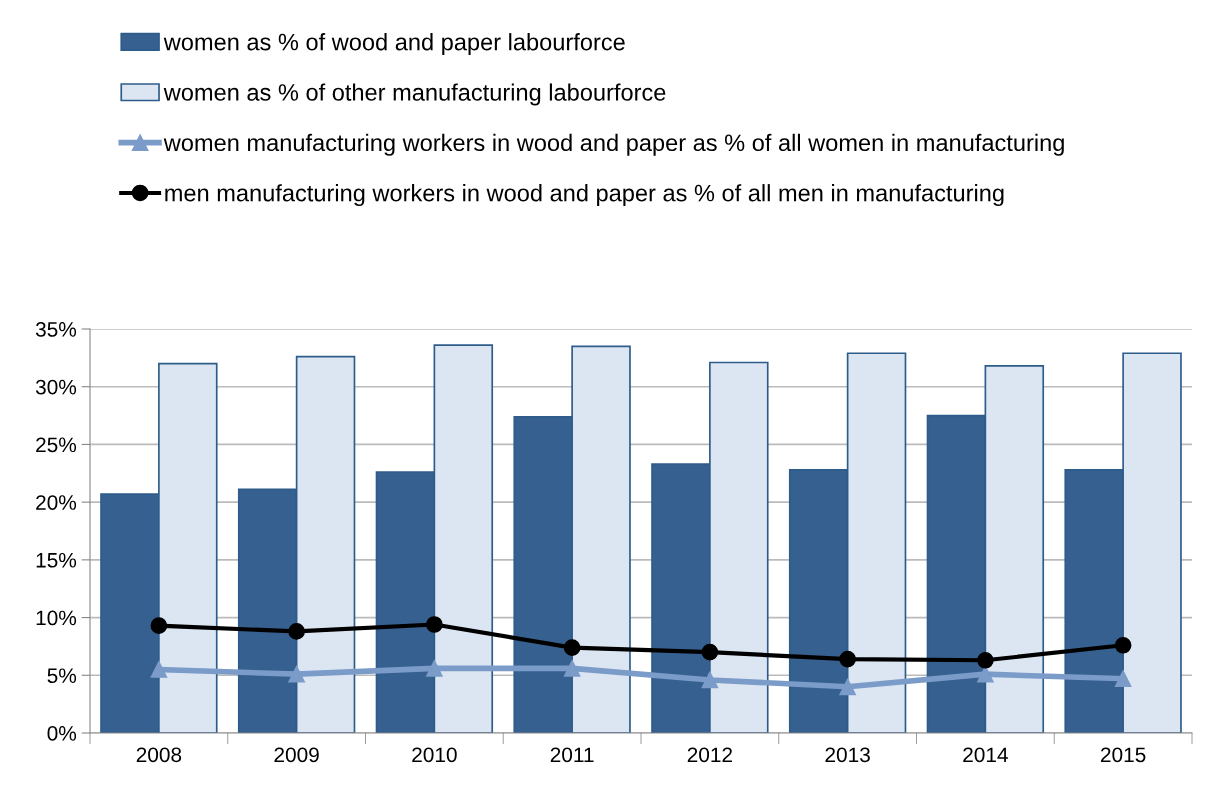  What do you see at coordinates (709, 755) in the screenshot?
I see `x-tick-label: 2012` at bounding box center [709, 755].